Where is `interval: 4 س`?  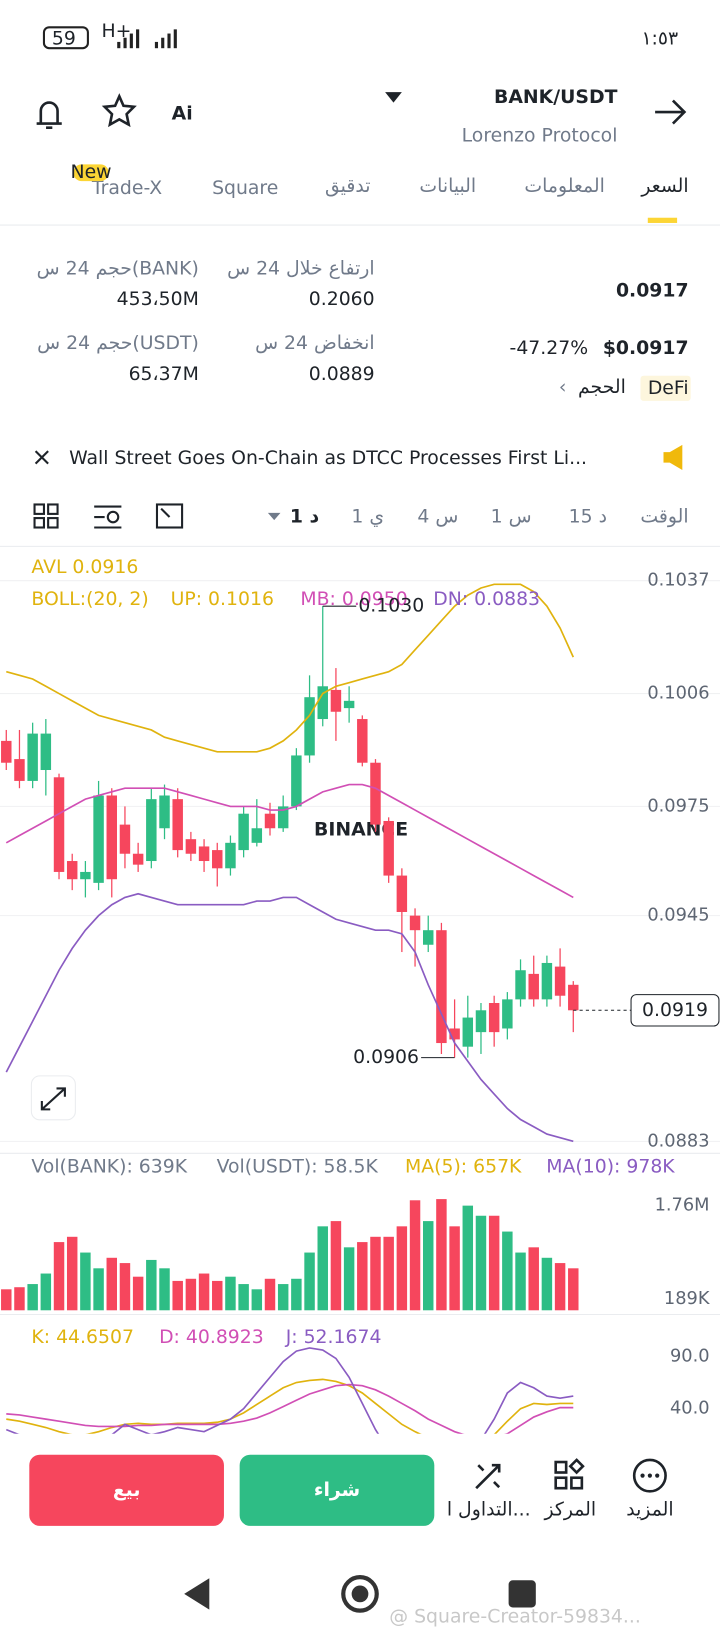
interval: 4 س is located at coordinates (437, 517).